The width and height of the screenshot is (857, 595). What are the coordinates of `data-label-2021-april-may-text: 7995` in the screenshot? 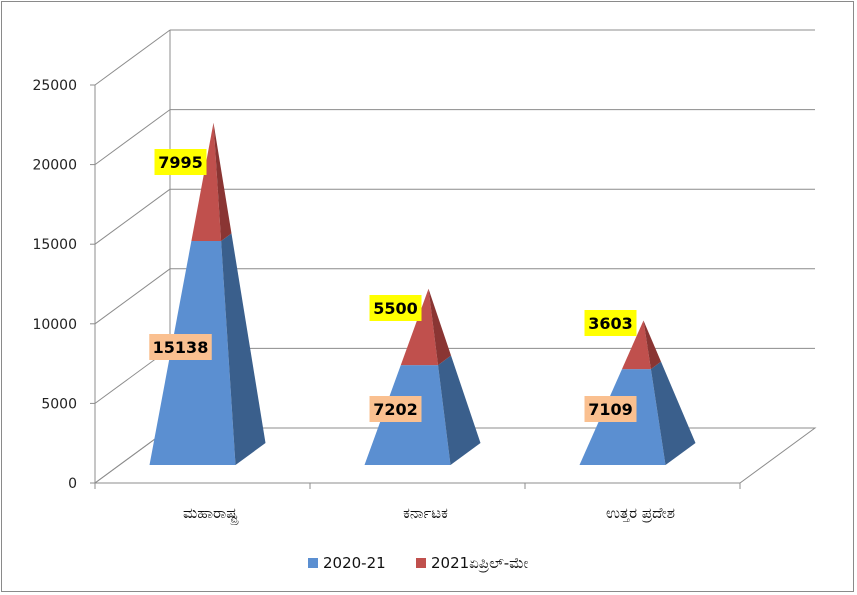 It's located at (180, 162).